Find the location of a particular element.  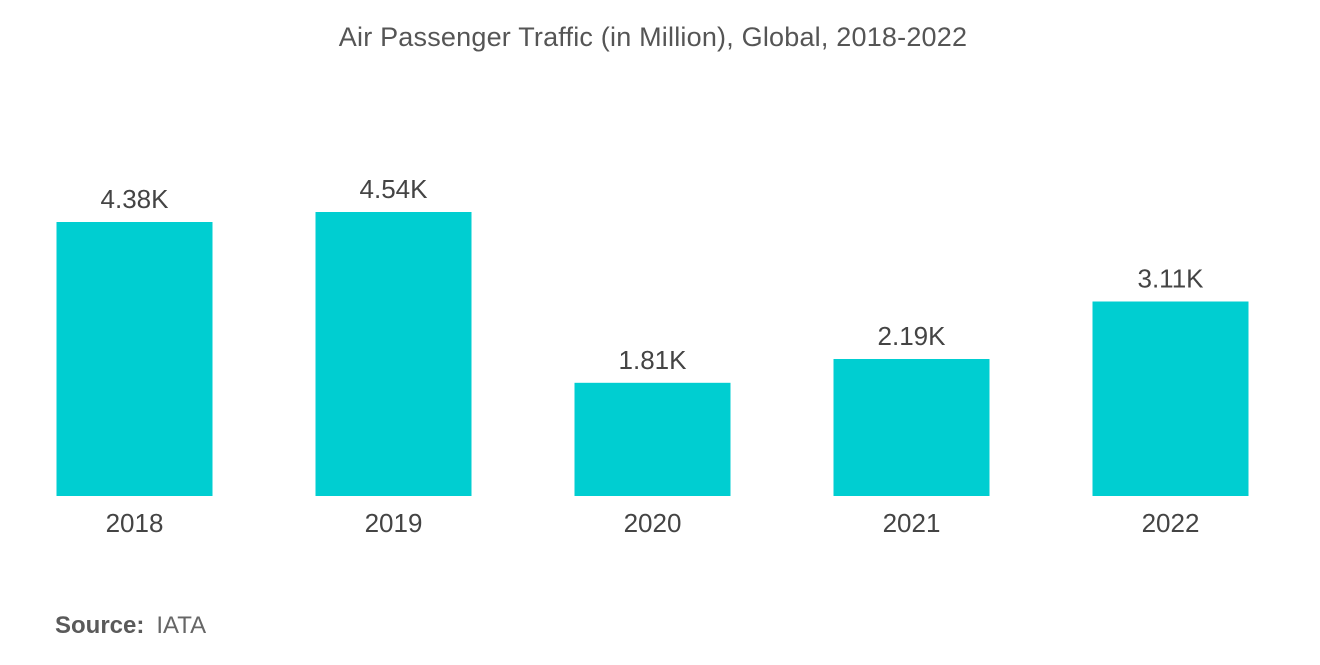

source-note: Source: IATA is located at coordinates (130, 626).